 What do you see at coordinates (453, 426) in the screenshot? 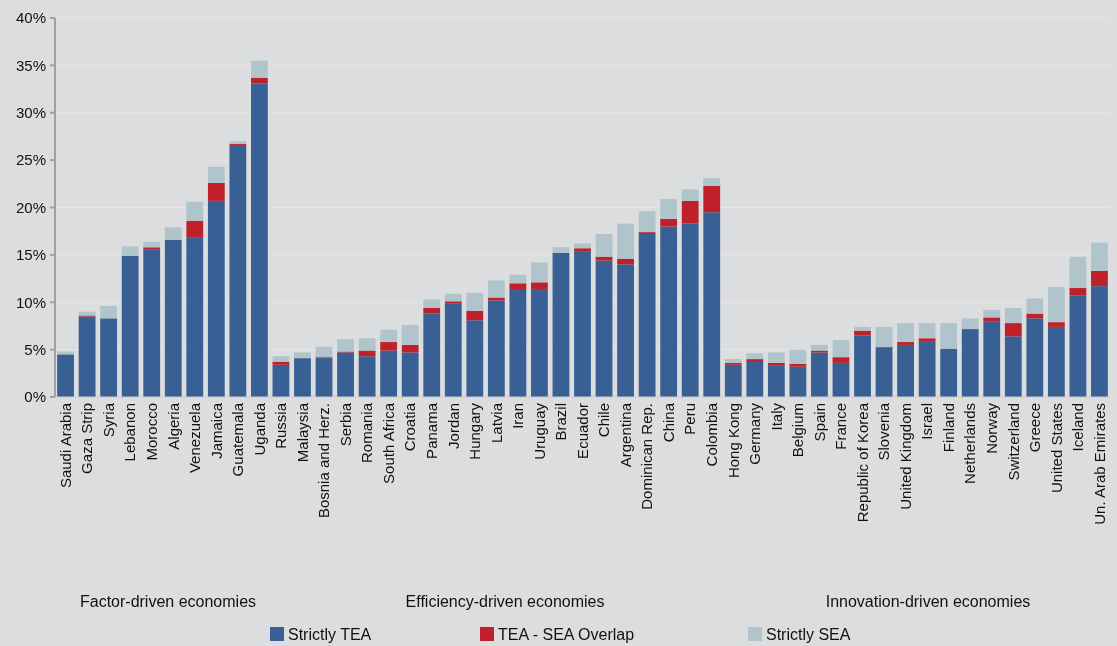
I see `x-tick-label: Jordan` at bounding box center [453, 426].